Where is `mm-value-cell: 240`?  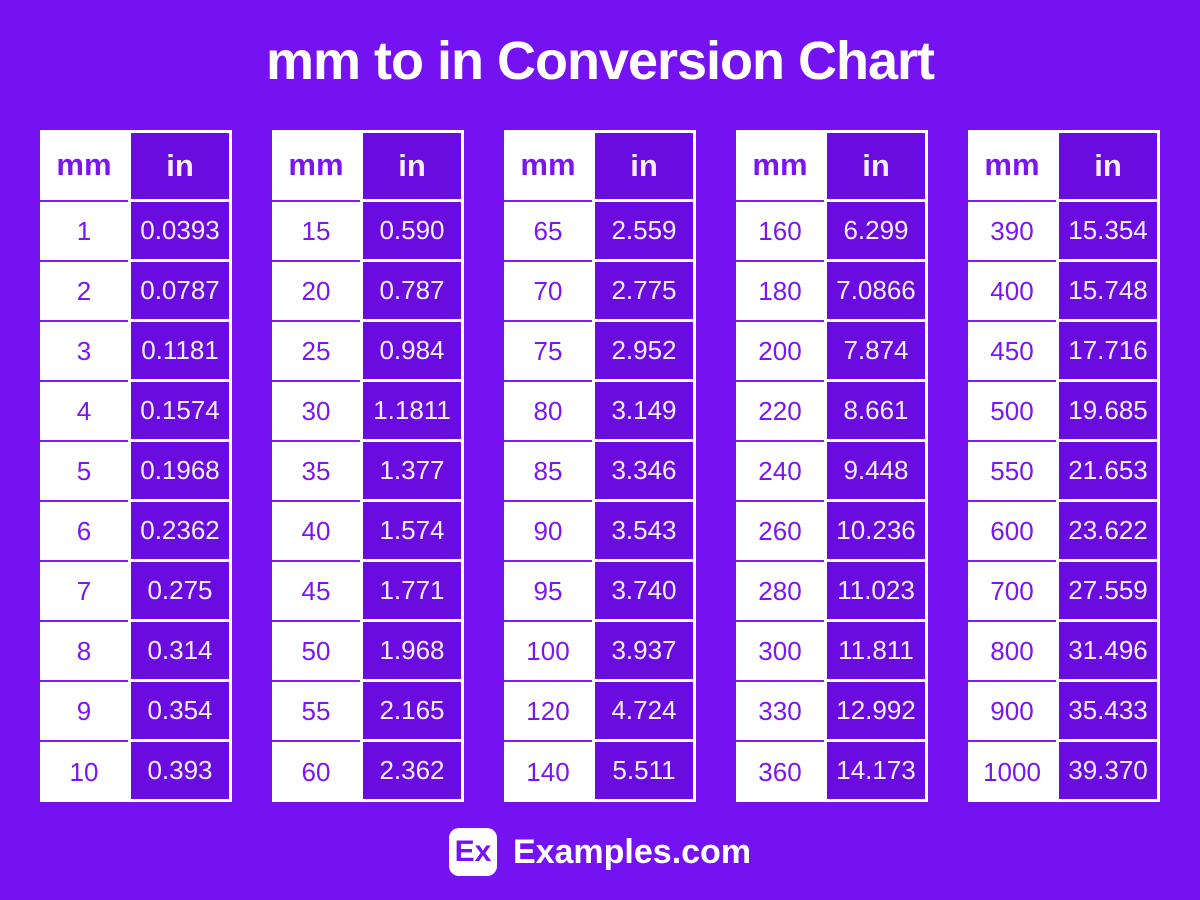 mm-value-cell: 240 is located at coordinates (780, 472).